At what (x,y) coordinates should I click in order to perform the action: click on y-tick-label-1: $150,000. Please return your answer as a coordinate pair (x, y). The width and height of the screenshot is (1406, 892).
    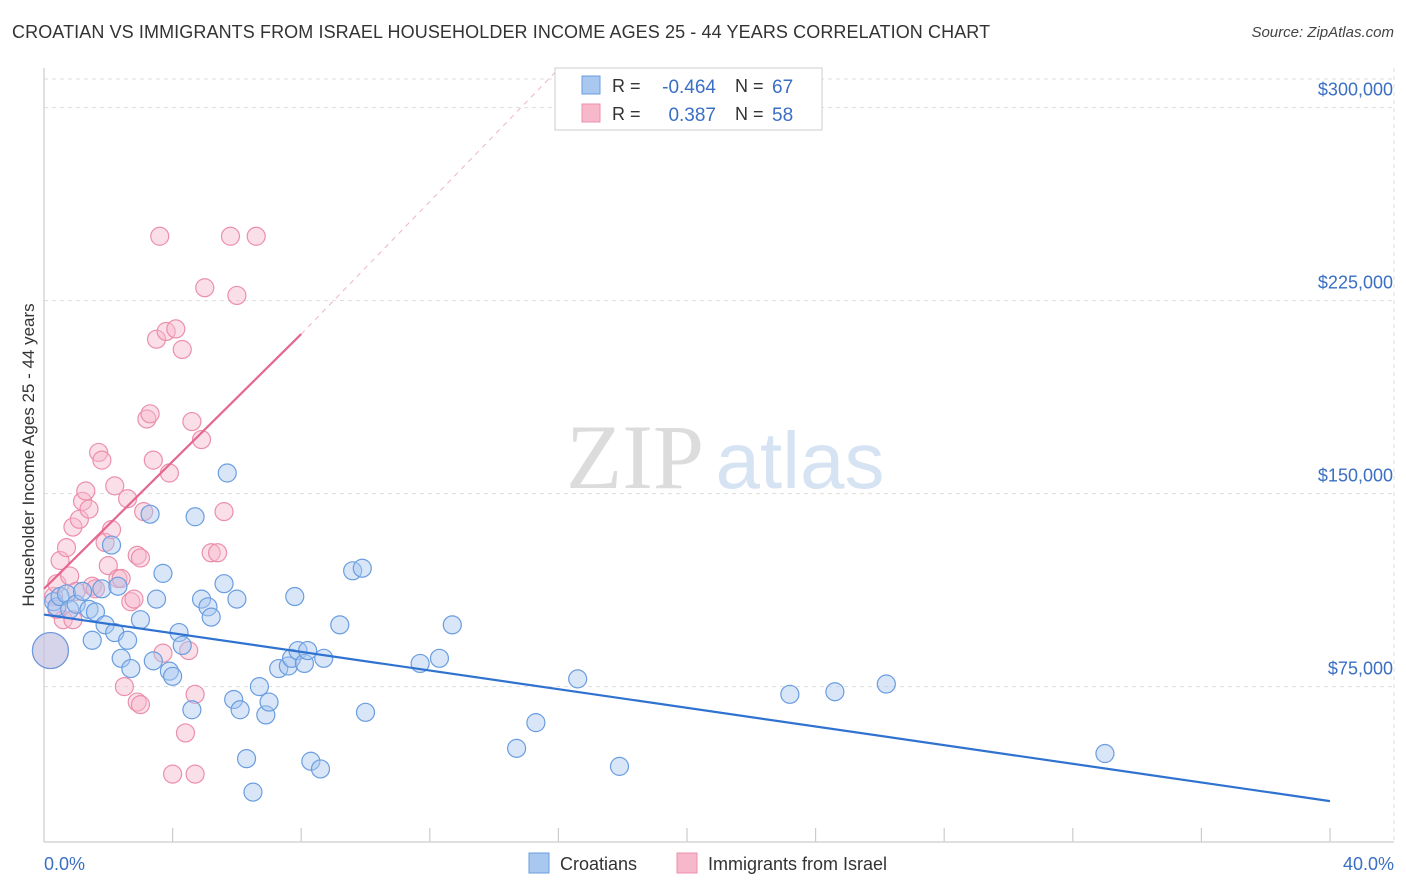
    Looking at the image, I should click on (1355, 476).